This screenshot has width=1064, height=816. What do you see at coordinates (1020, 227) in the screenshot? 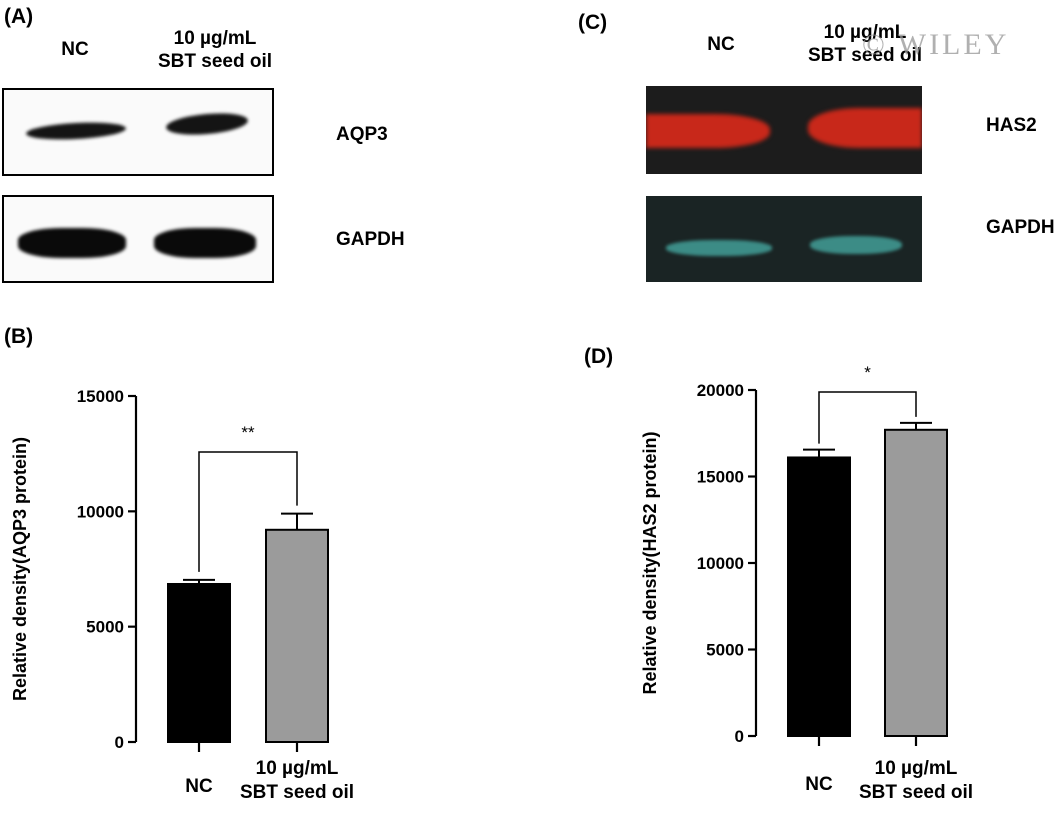
I see `panel-c-protein-gapdh: GAPDH` at bounding box center [1020, 227].